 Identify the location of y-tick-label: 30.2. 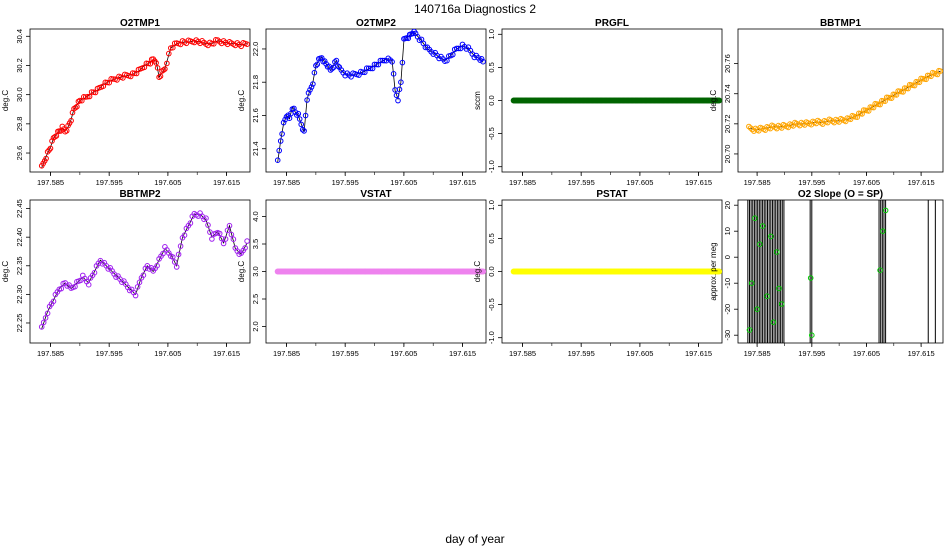
(19, 65).